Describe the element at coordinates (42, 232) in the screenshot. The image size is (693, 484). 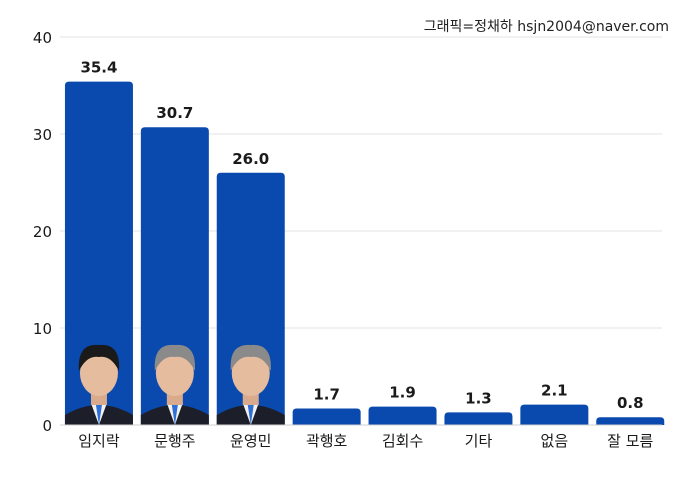
I see `y-tick-label: 20` at that location.